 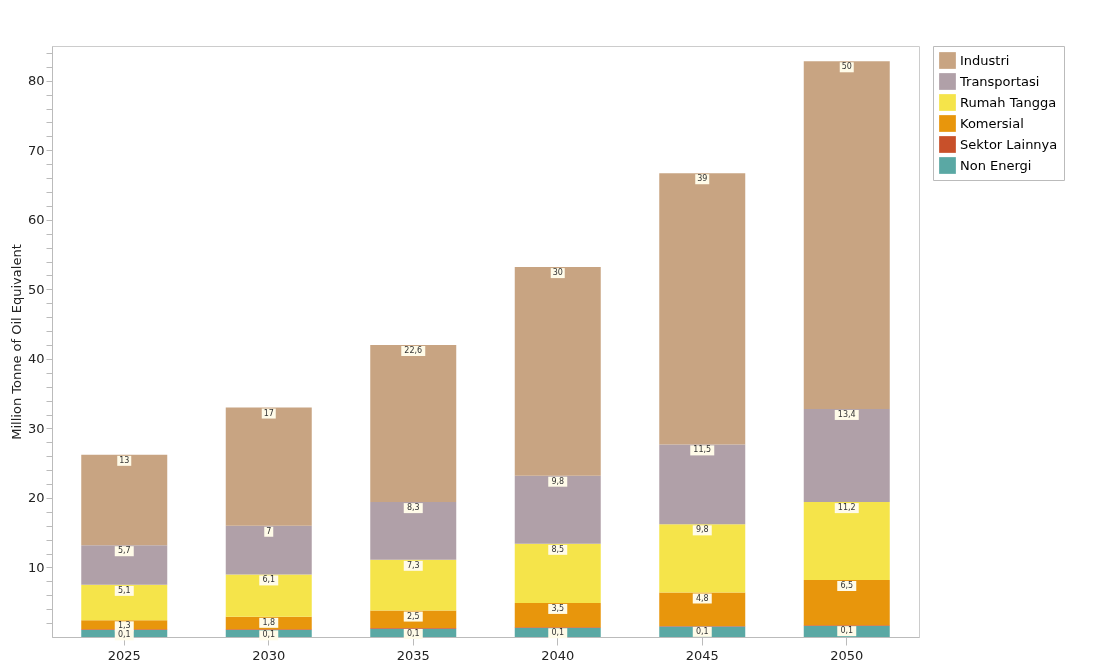 I want to click on data-label: 22,6, so click(x=413, y=350).